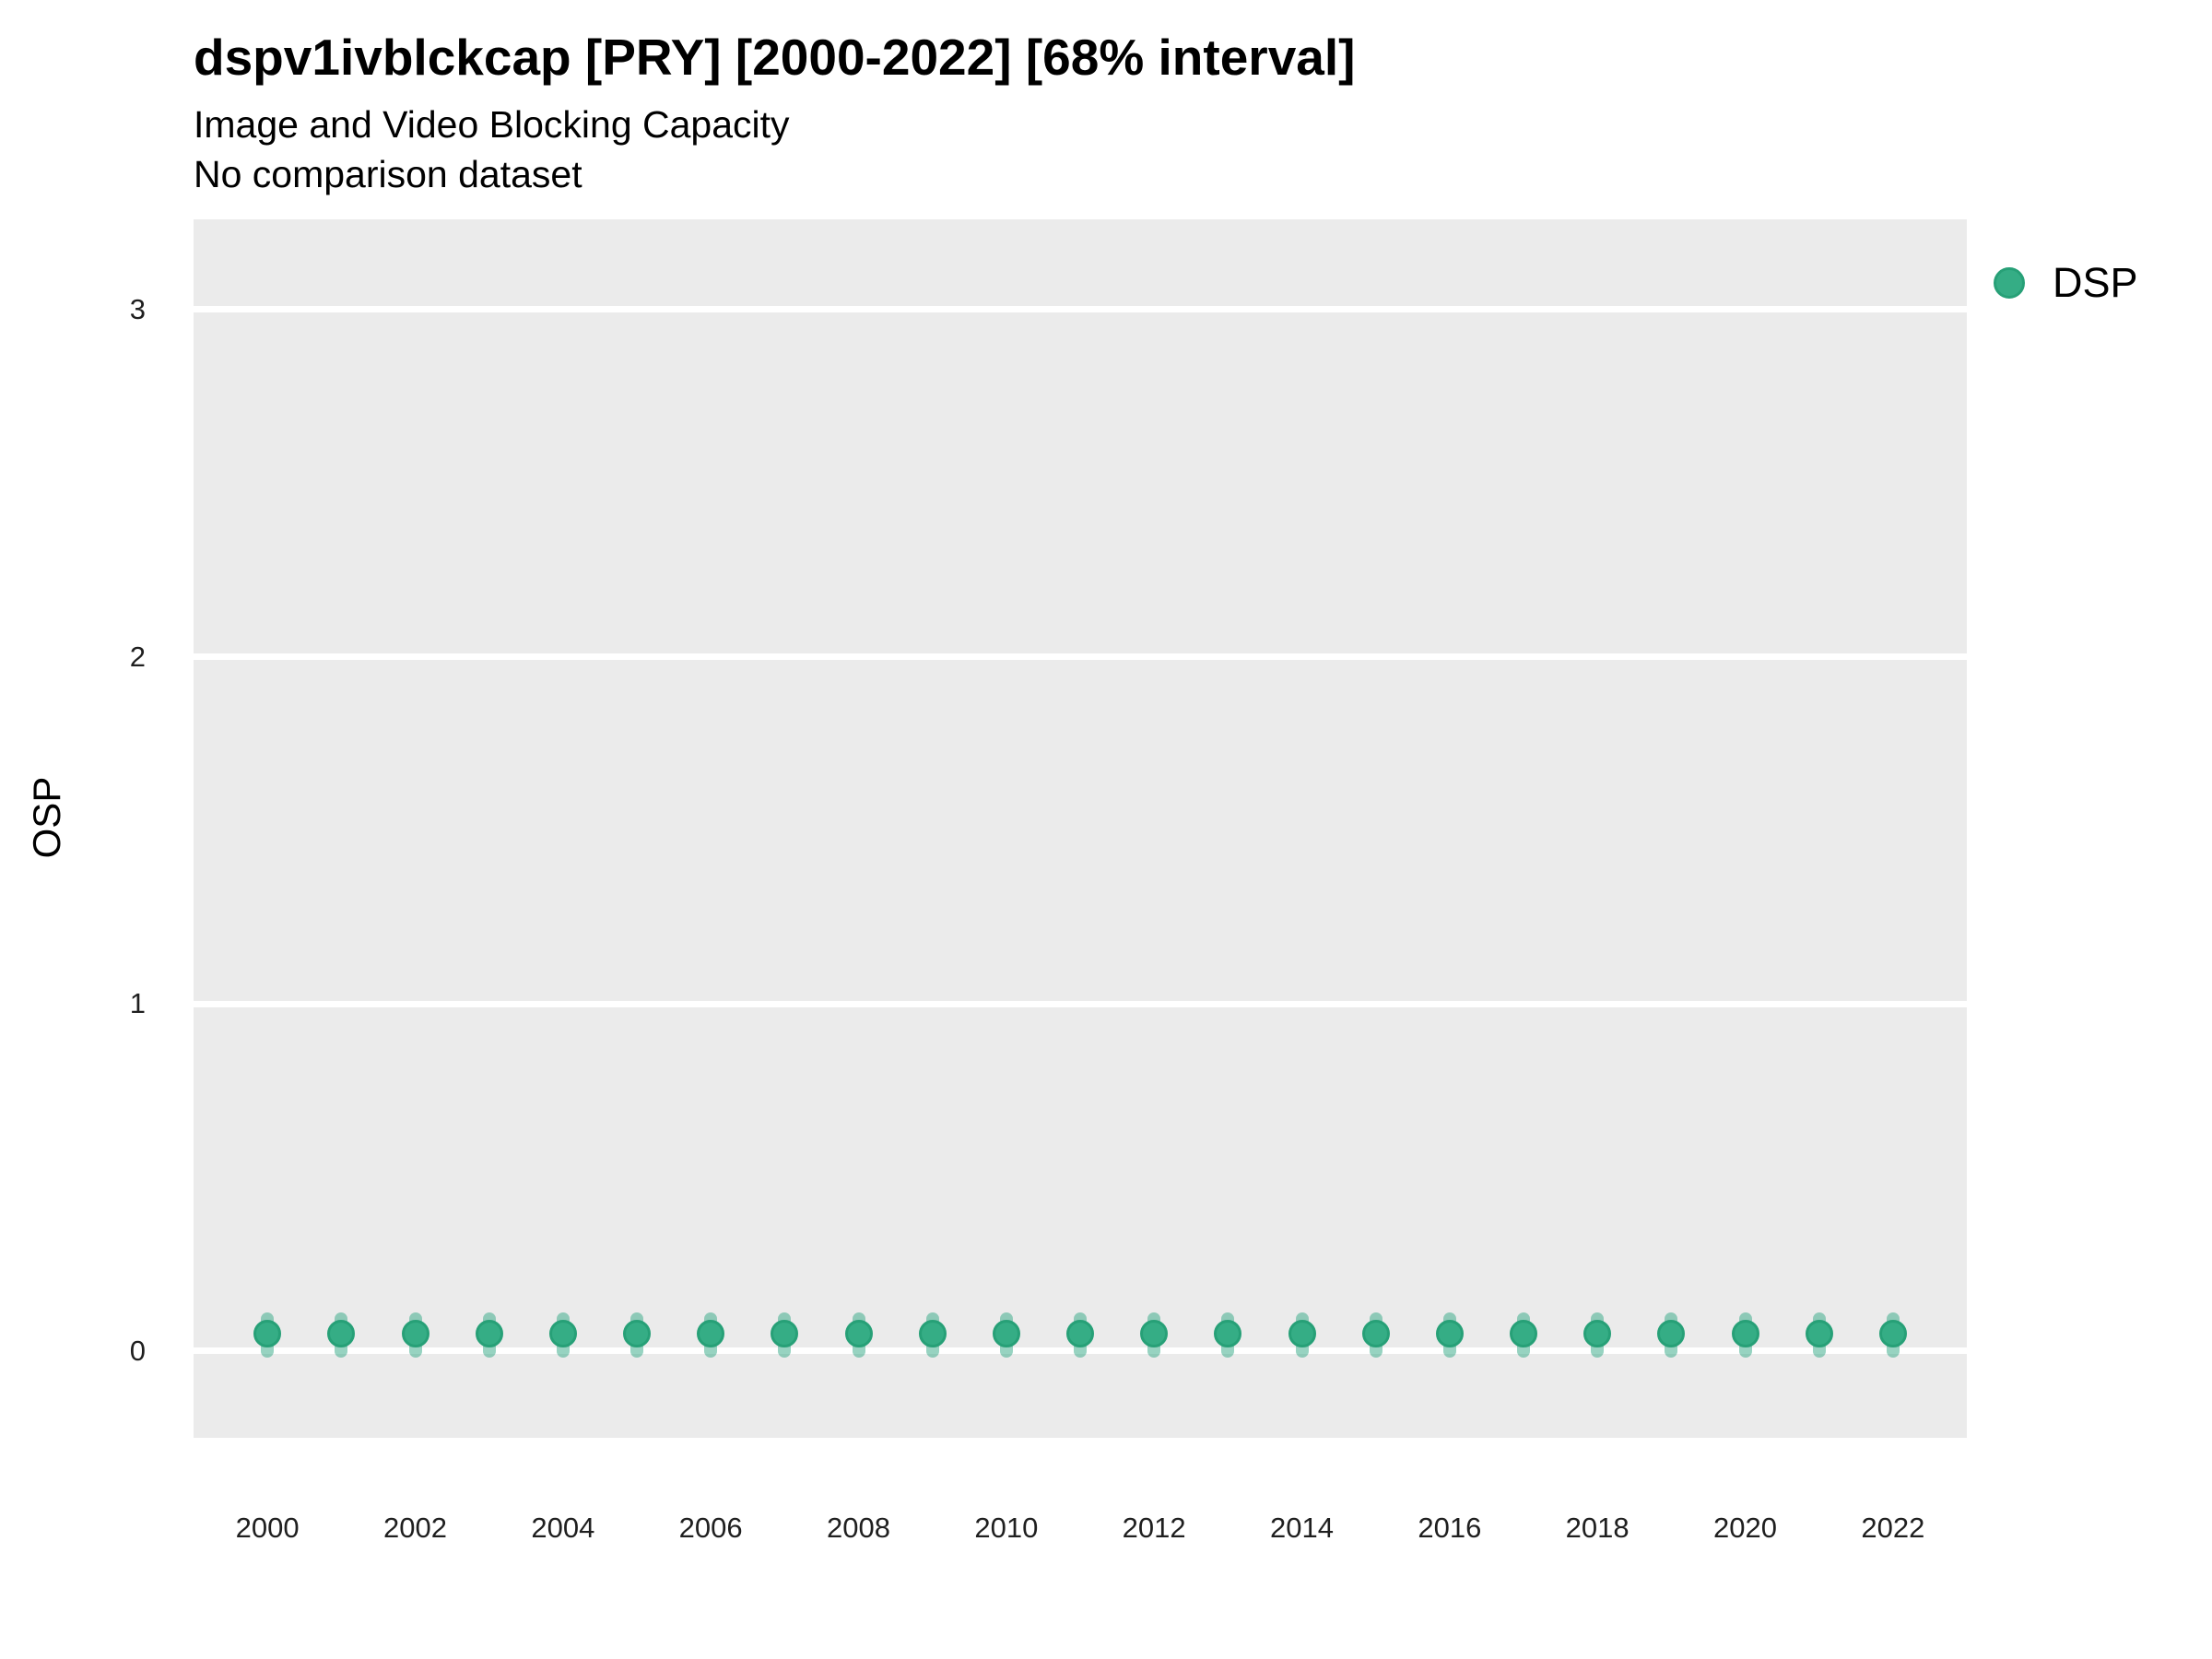 Image resolution: width=2212 pixels, height=1659 pixels. What do you see at coordinates (2095, 282) in the screenshot?
I see `legend-dsp-label: DSP` at bounding box center [2095, 282].